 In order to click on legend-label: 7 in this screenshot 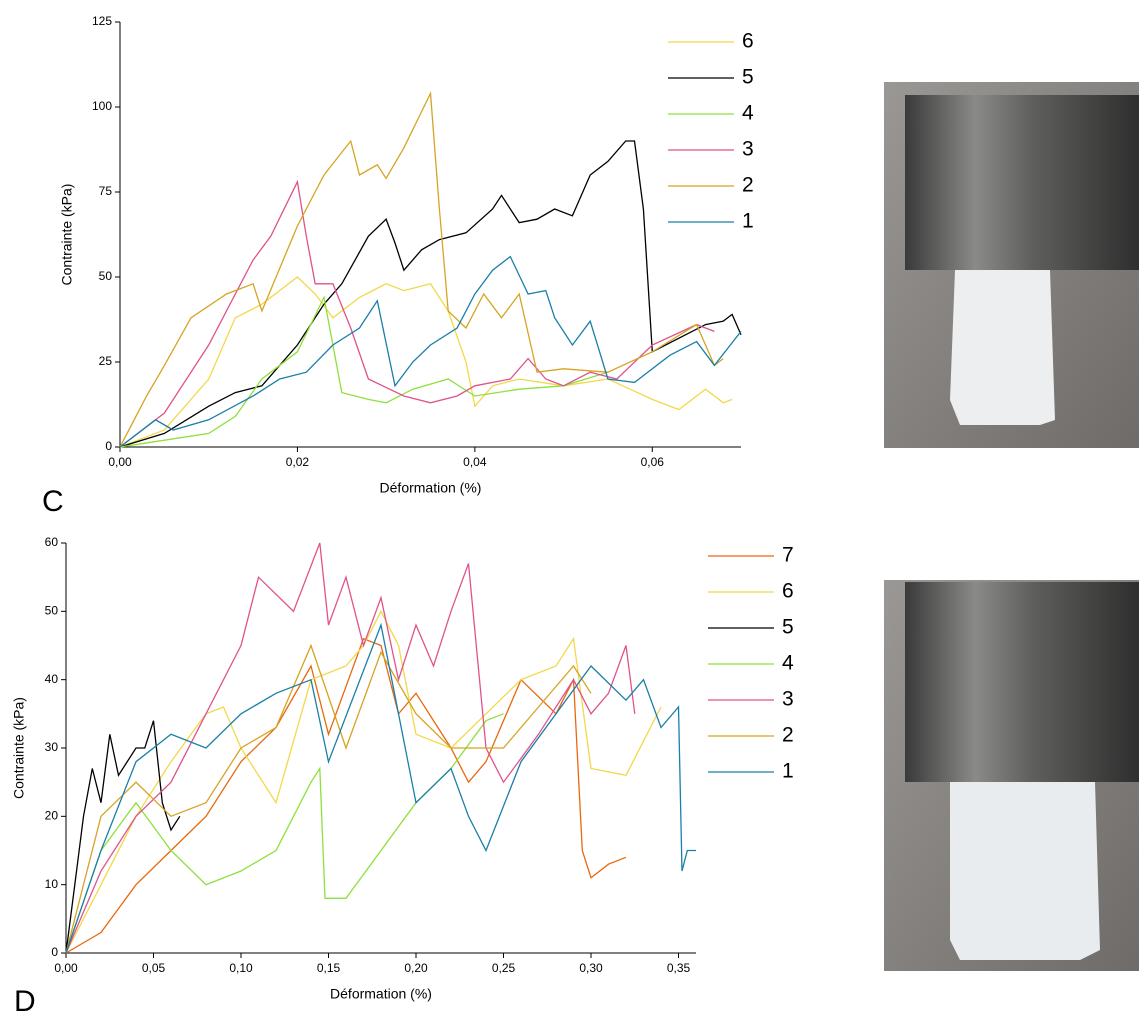, I will do `click(788, 555)`.